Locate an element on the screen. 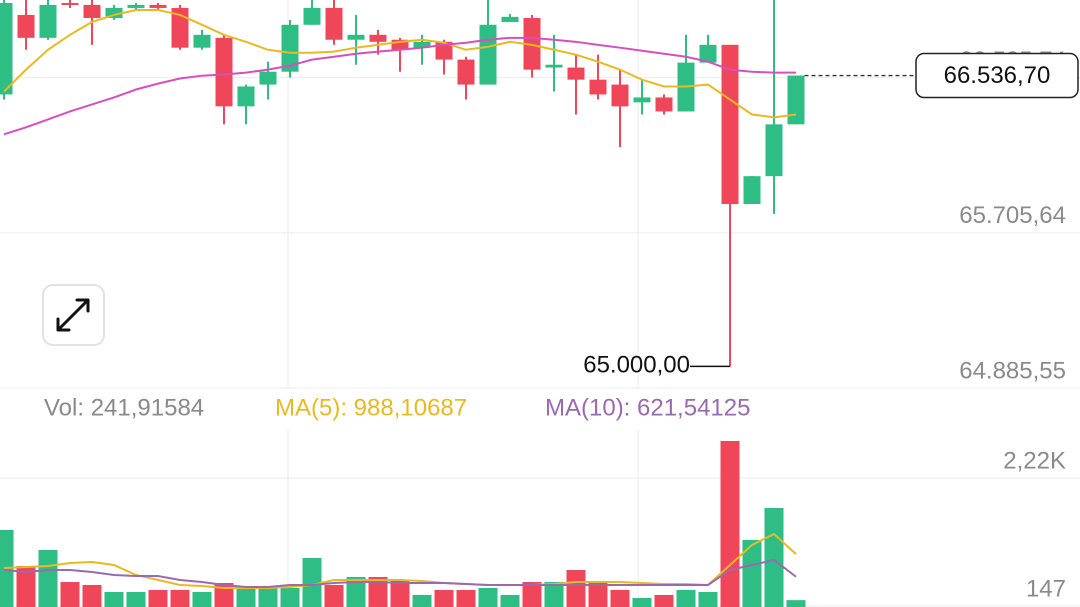  last-price-box is located at coordinates (997, 75).